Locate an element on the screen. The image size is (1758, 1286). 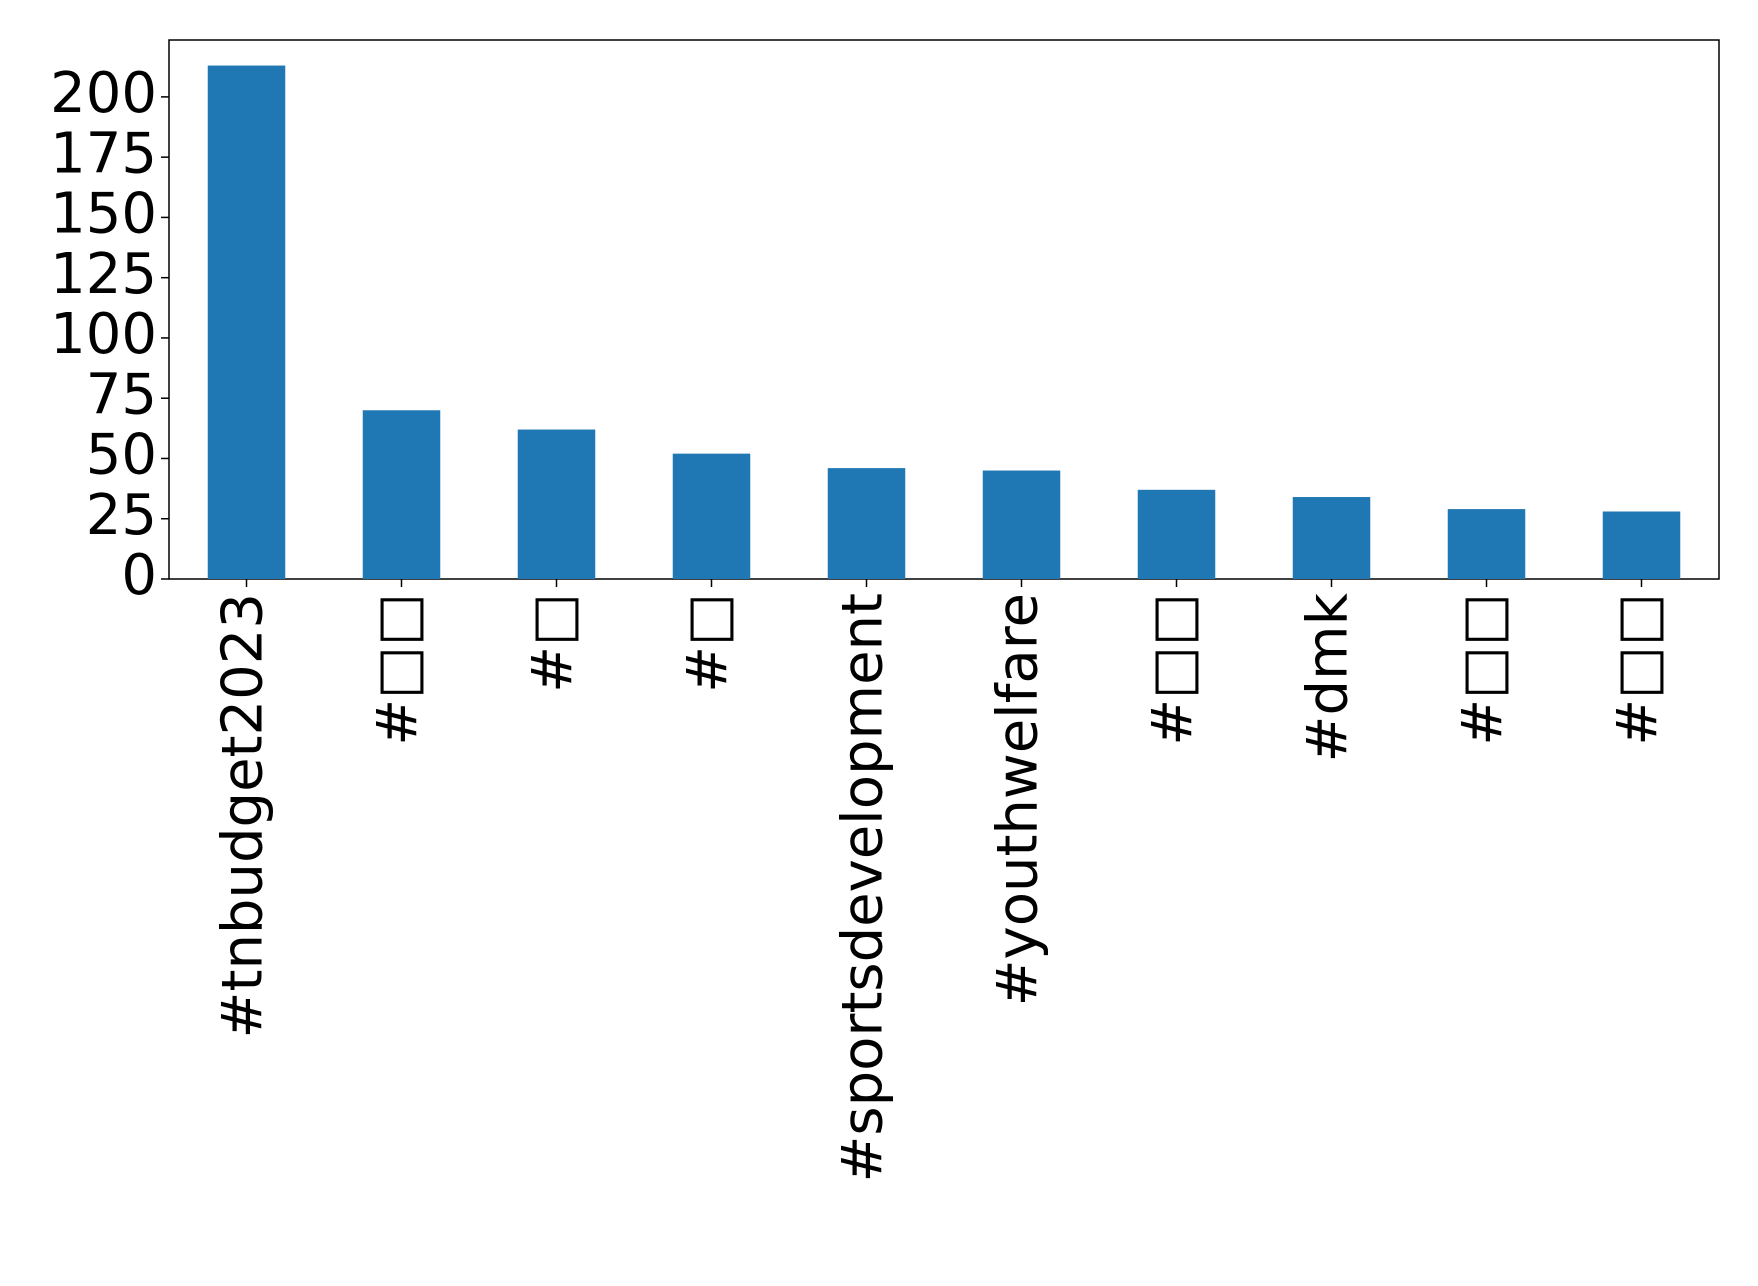
y-tick-label: 0 is located at coordinates (139, 575).